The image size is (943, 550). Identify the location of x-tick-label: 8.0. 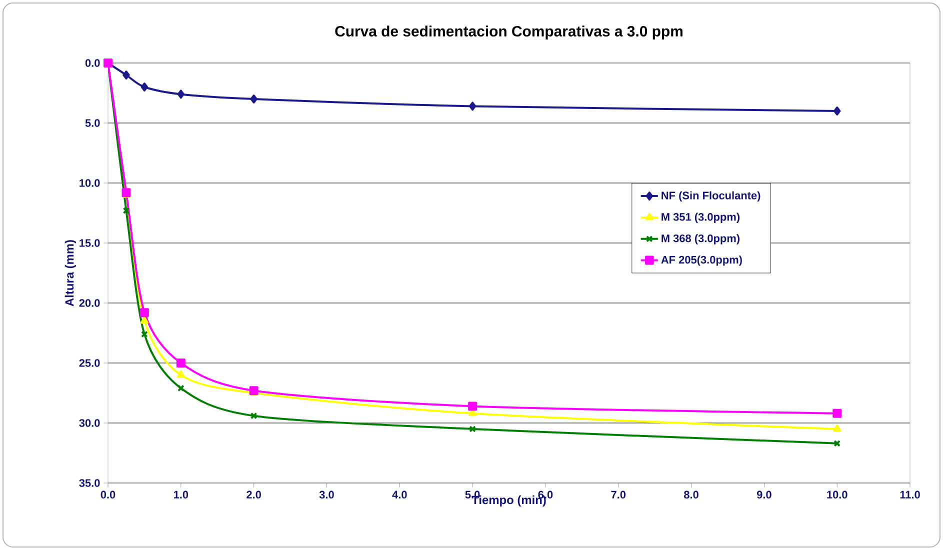
(691, 494).